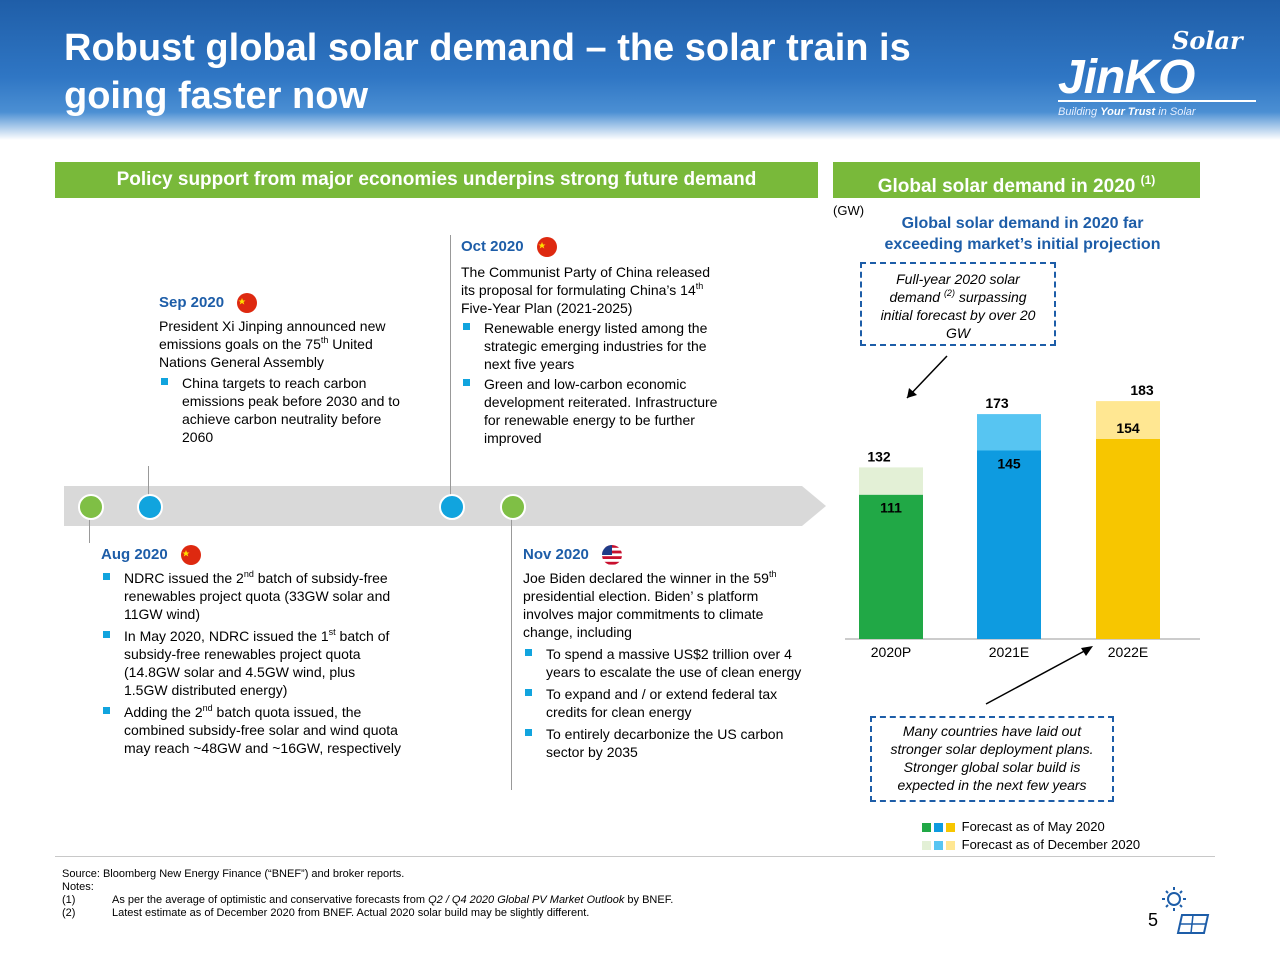 Image resolution: width=1280 pixels, height=960 pixels. I want to click on bar-dec-2021E, so click(1009, 432).